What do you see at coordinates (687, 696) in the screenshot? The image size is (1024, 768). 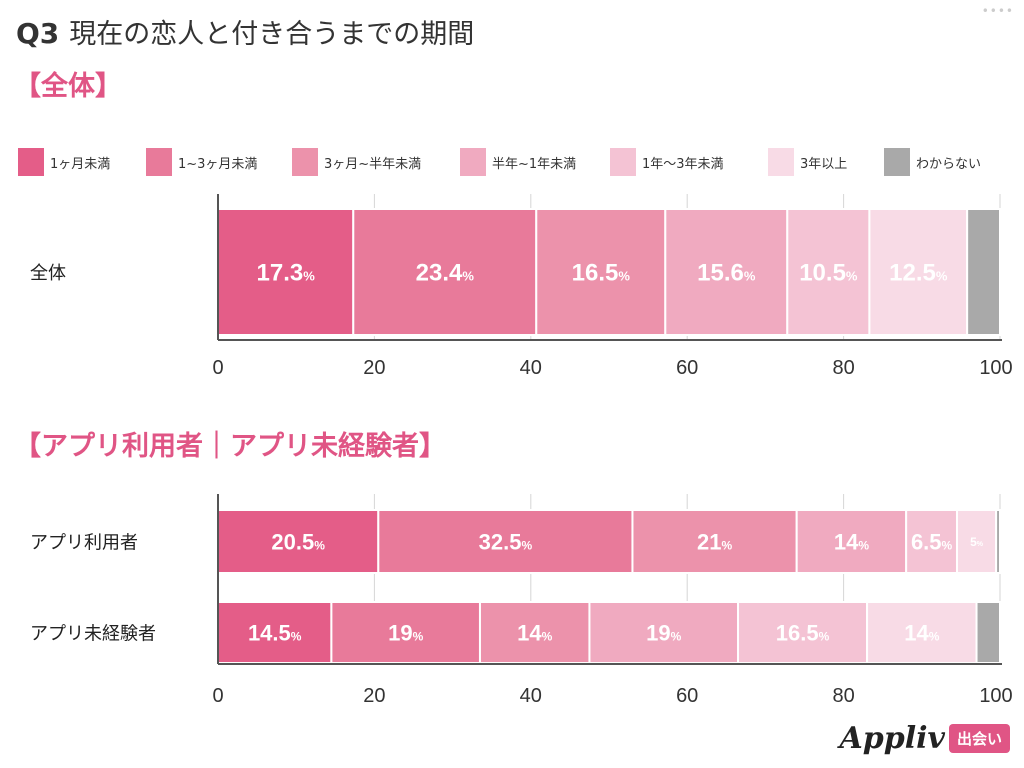 I see `x-tick-label: 60` at bounding box center [687, 696].